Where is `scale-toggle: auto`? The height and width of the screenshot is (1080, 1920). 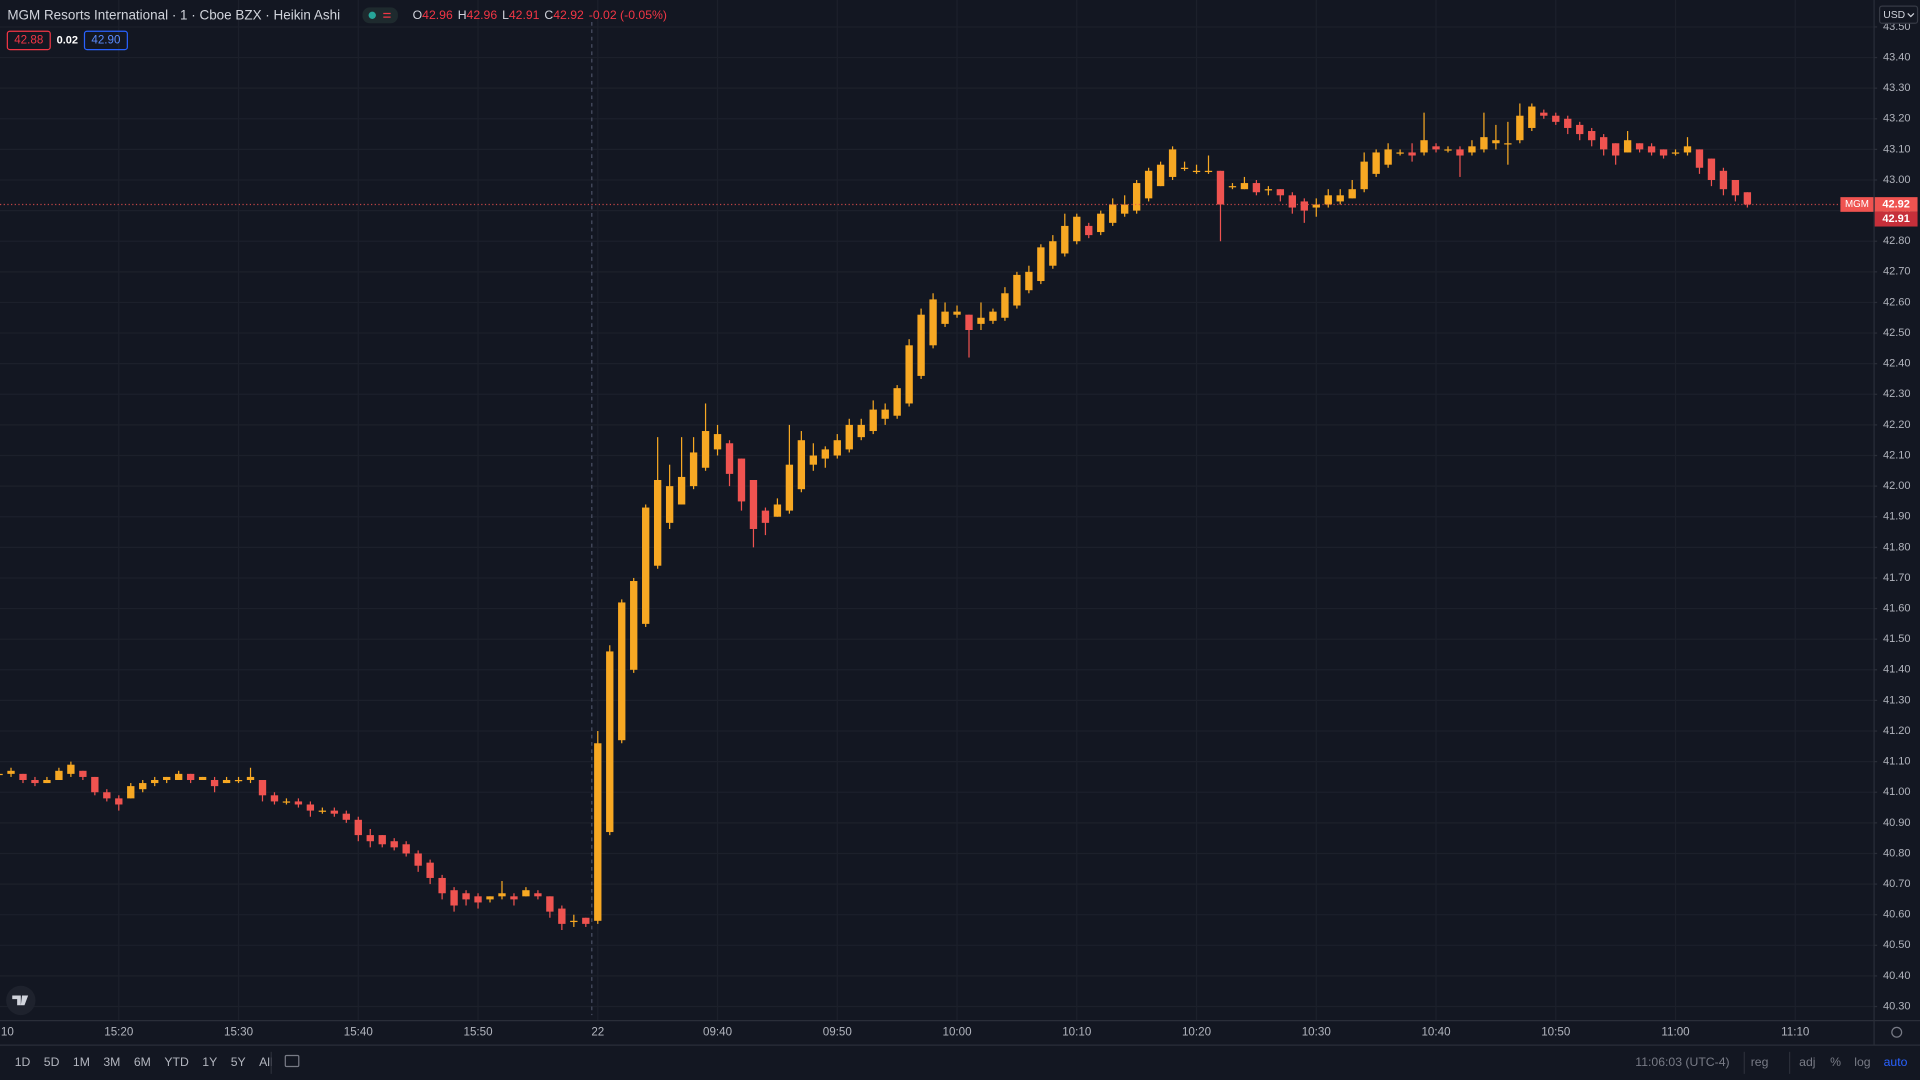 scale-toggle: auto is located at coordinates (1896, 1062).